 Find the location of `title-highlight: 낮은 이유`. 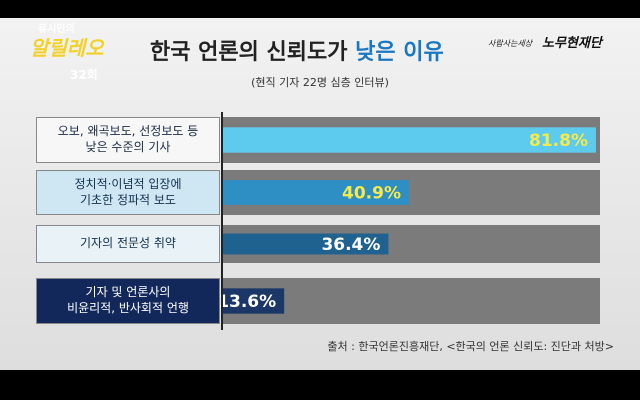

title-highlight: 낮은 이유 is located at coordinates (399, 52).